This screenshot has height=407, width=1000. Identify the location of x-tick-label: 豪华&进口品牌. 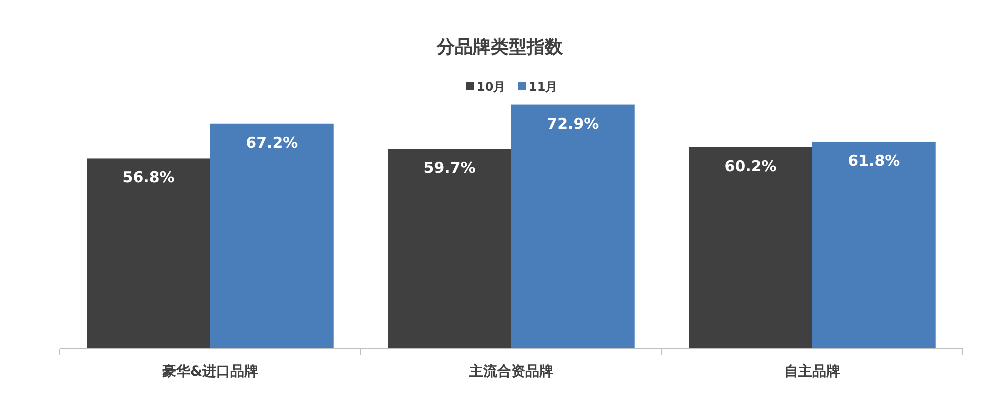
(210, 372).